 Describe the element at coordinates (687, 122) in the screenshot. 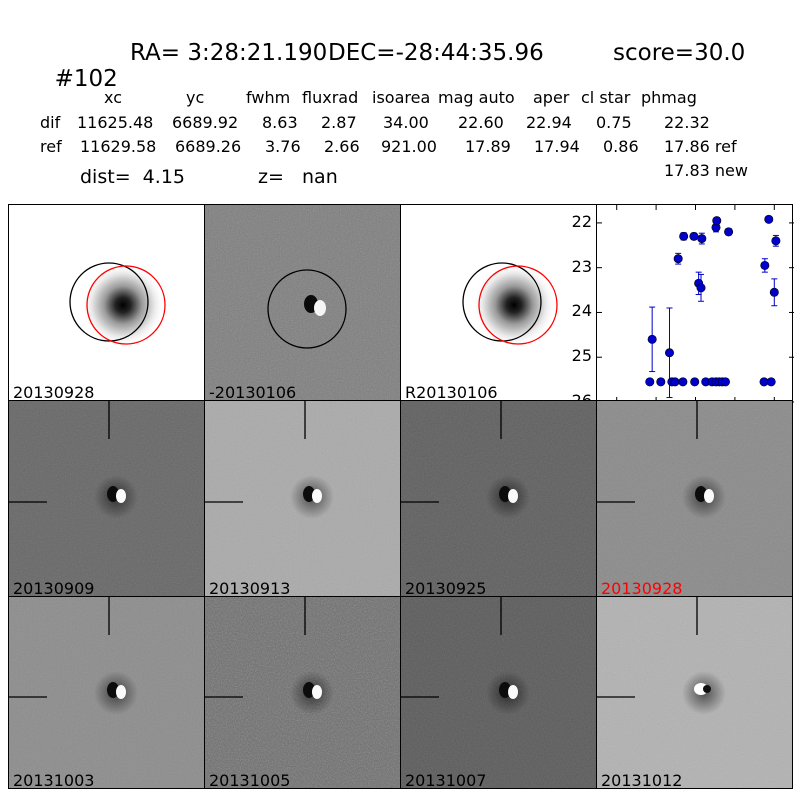

I see `dif-phmag: 22.32` at that location.